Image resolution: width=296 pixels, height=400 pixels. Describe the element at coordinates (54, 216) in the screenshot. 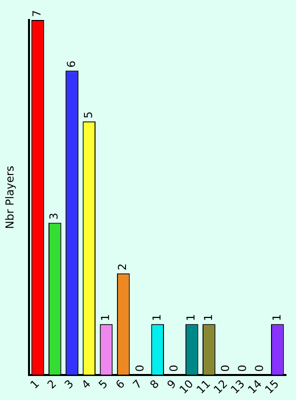

I see `data-label: 3` at that location.